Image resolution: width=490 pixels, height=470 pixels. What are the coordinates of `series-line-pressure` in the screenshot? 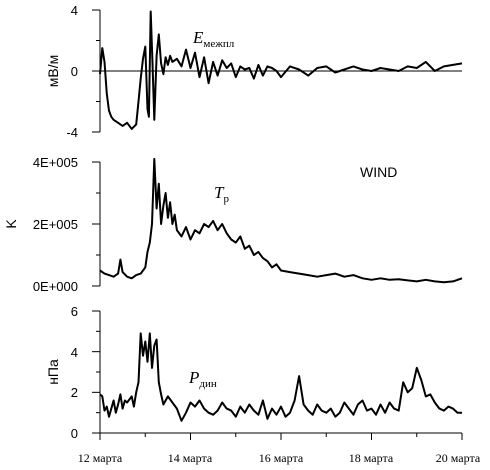 It's located at (280, 377).